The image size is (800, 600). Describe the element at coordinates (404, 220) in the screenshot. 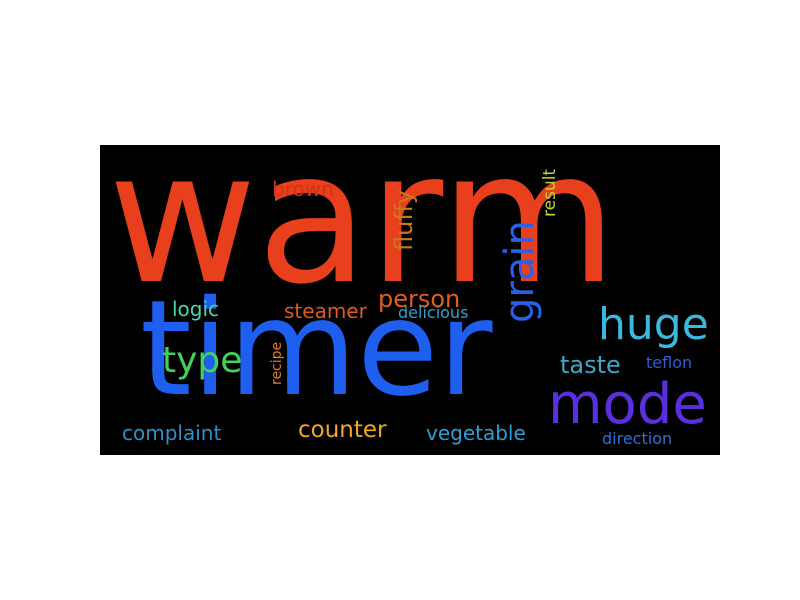

I see `word-fluffy: fluffy` at that location.